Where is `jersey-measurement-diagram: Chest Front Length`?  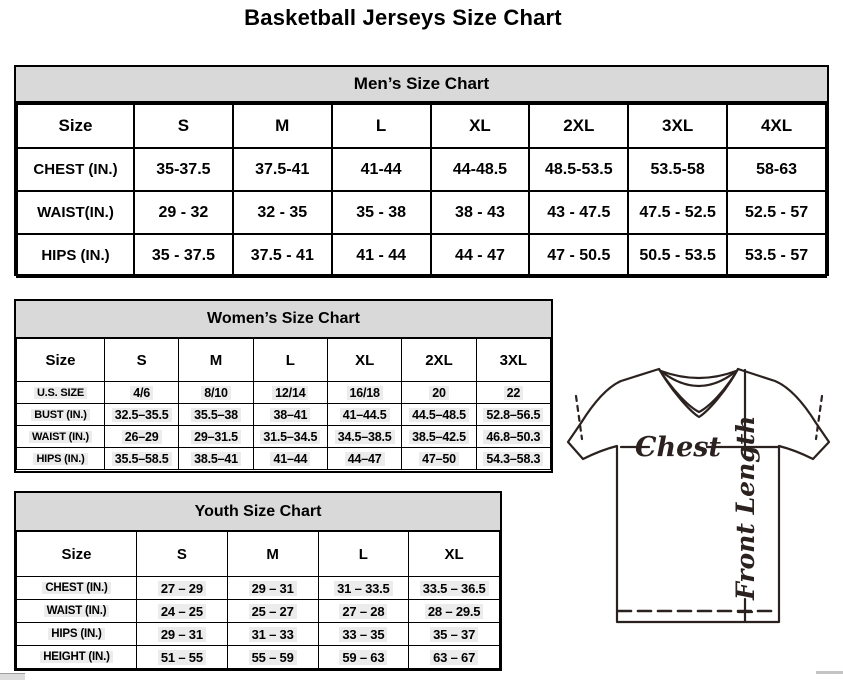
jersey-measurement-diagram: Chest Front Length is located at coordinates (698, 495).